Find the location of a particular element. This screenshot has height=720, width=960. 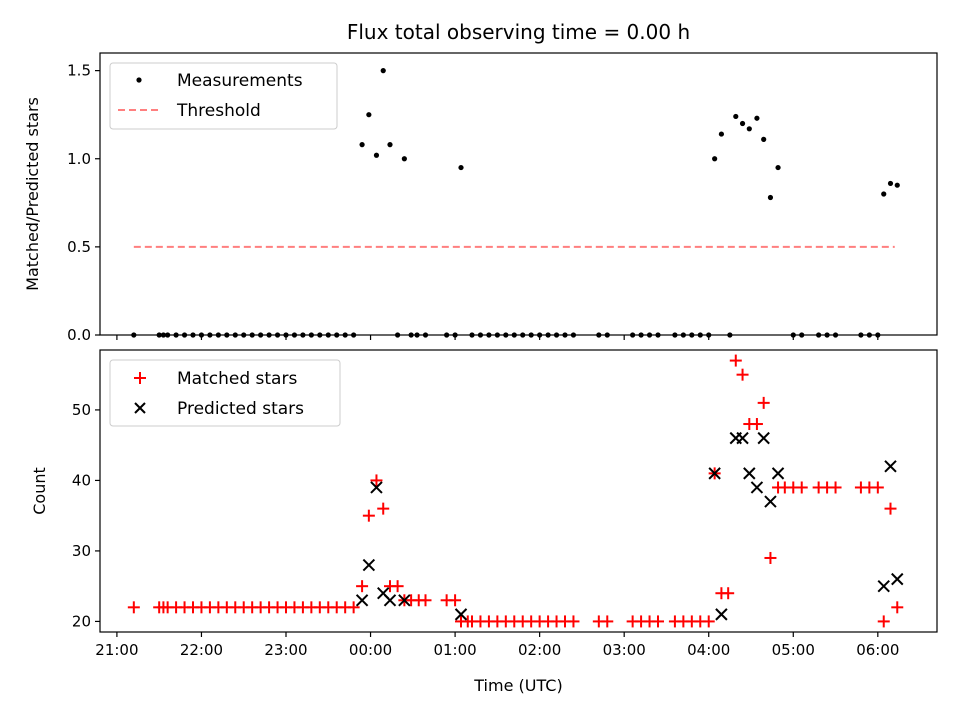

bottom-legend: Matched stars Predicted stars is located at coordinates (225, 393).